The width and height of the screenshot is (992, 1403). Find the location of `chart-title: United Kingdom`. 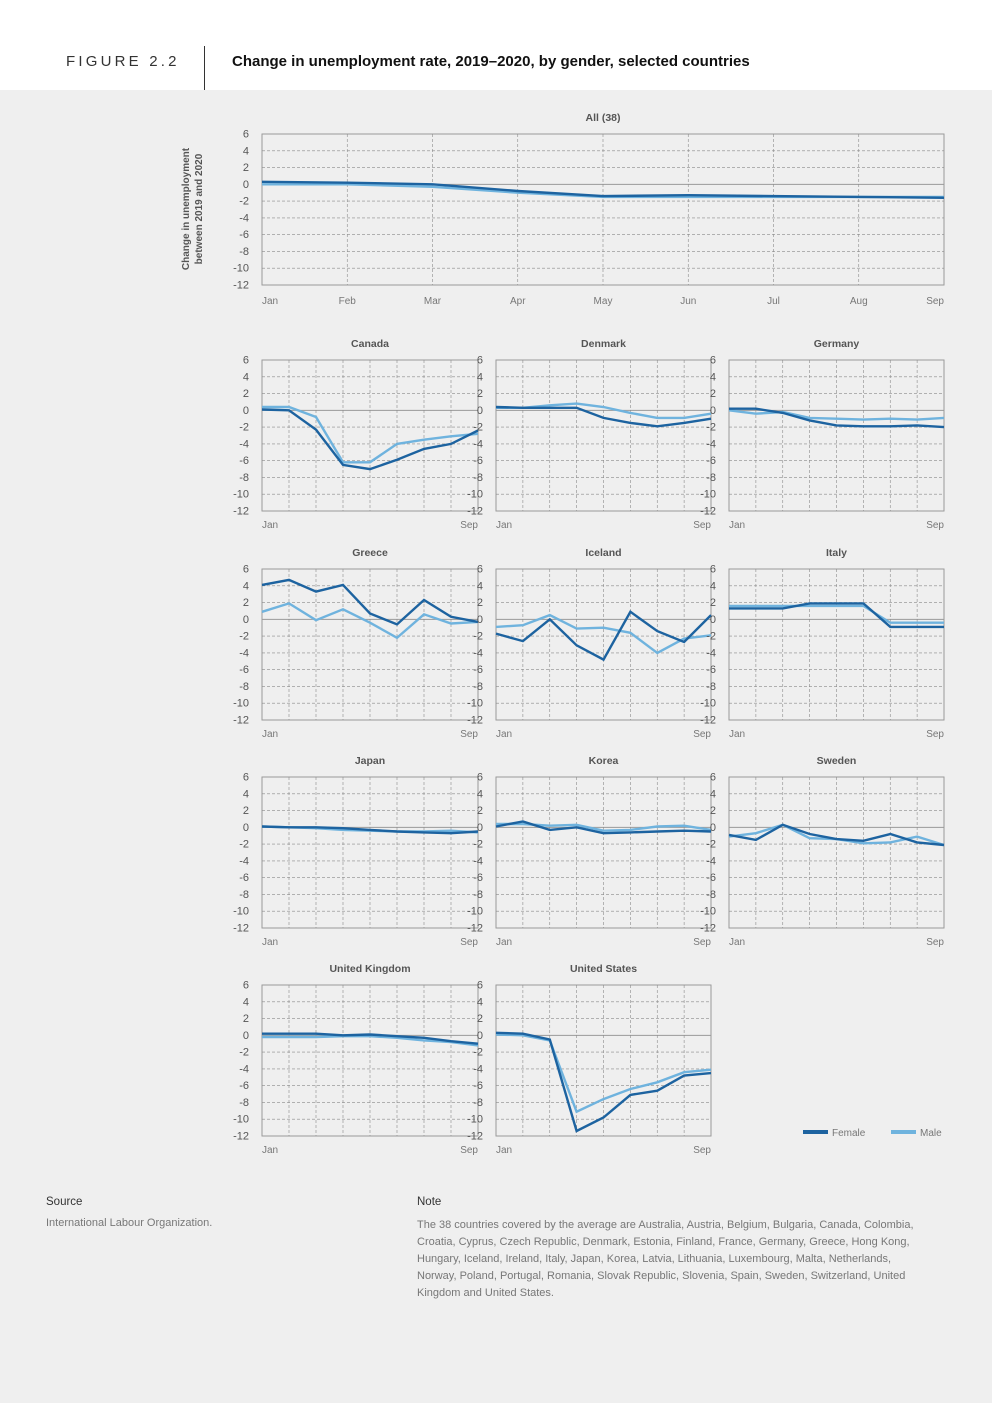

chart-title: United Kingdom is located at coordinates (369, 969).